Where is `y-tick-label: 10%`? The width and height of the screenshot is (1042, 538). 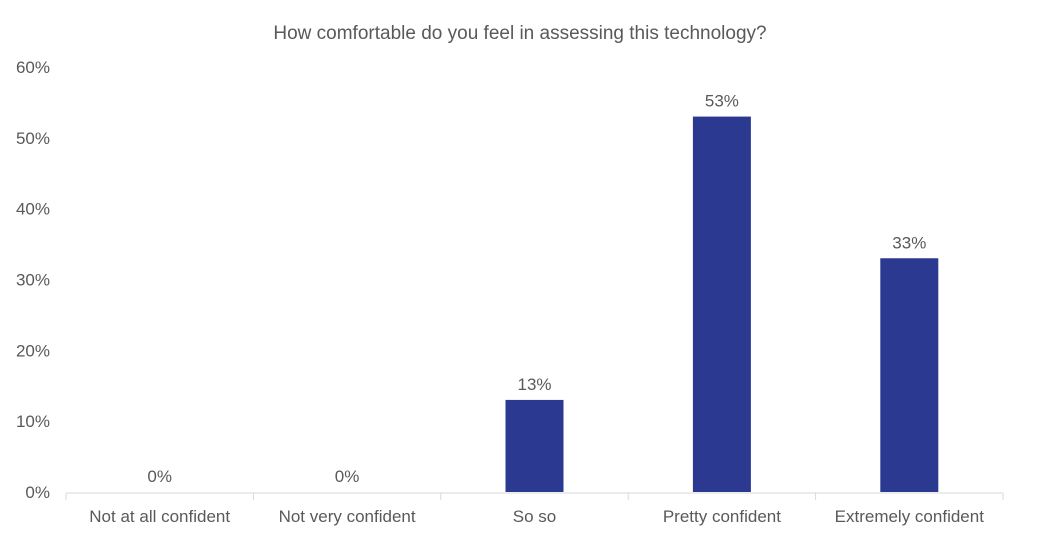 y-tick-label: 10% is located at coordinates (33, 421).